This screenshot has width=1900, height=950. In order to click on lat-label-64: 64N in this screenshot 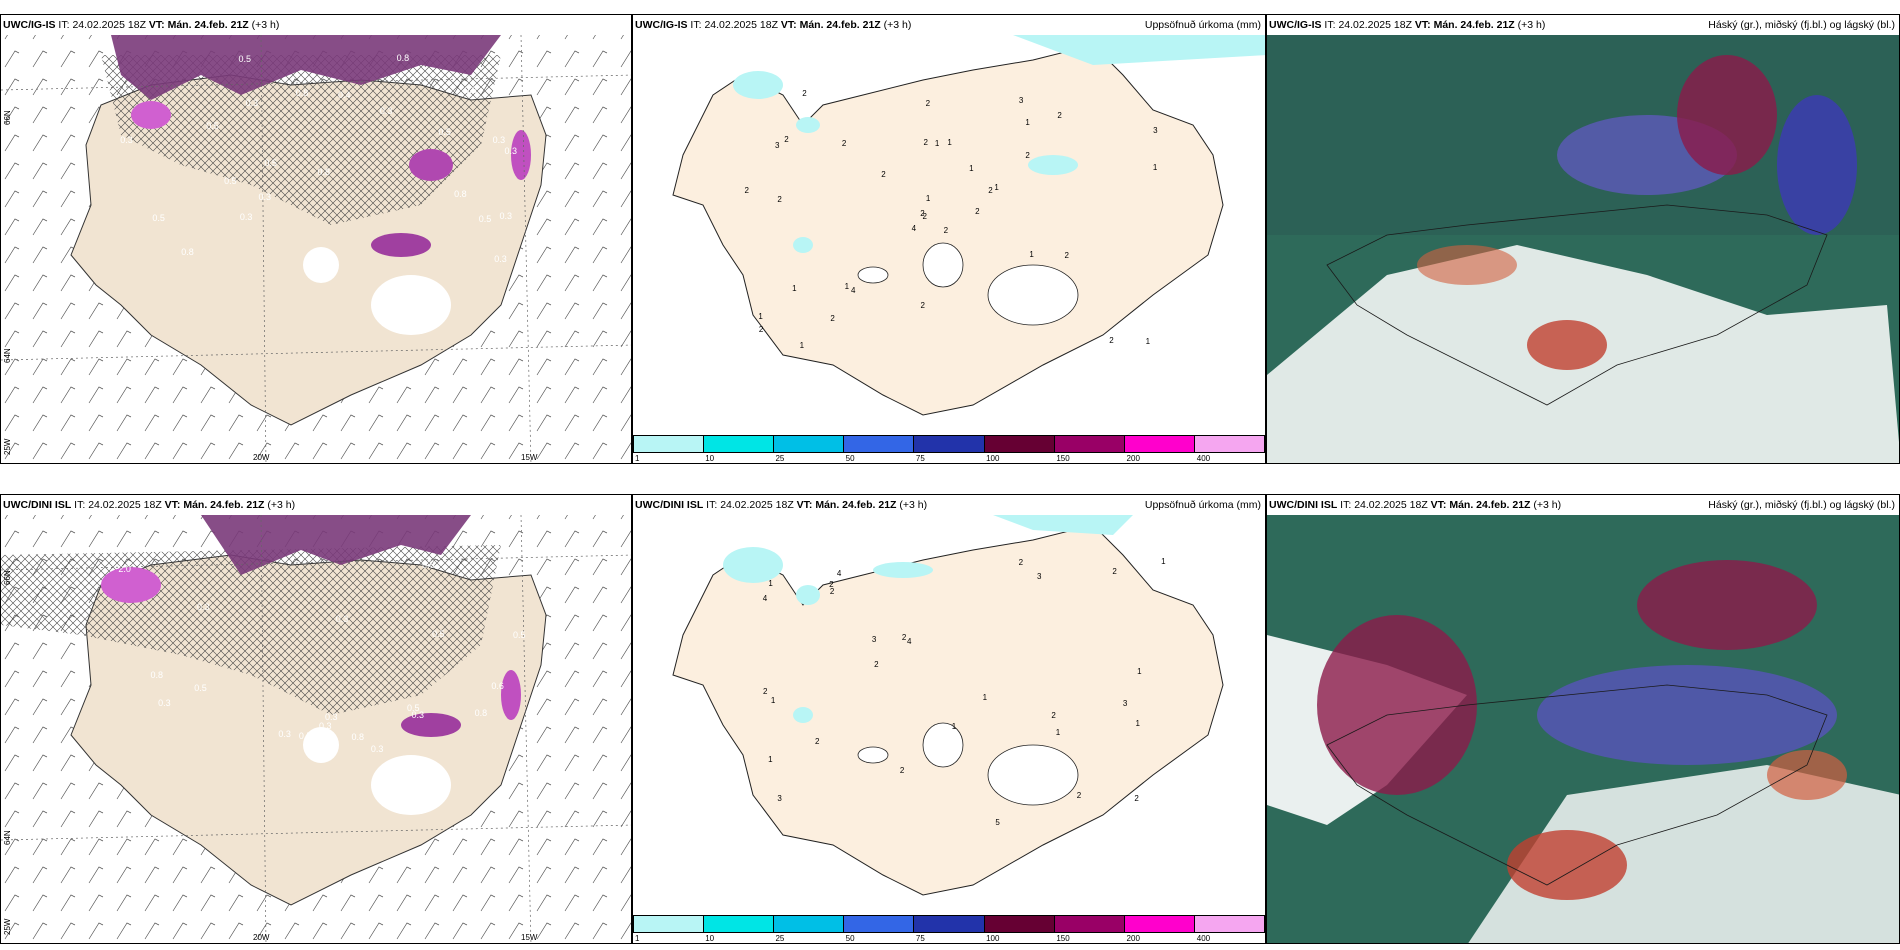, I will do `click(7, 837)`.